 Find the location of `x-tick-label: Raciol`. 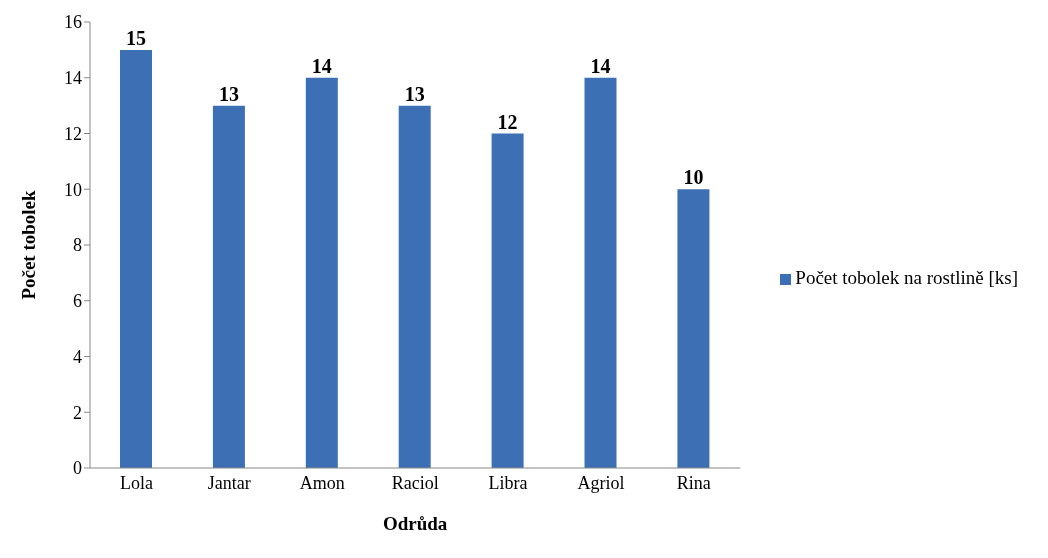

x-tick-label: Raciol is located at coordinates (415, 482).